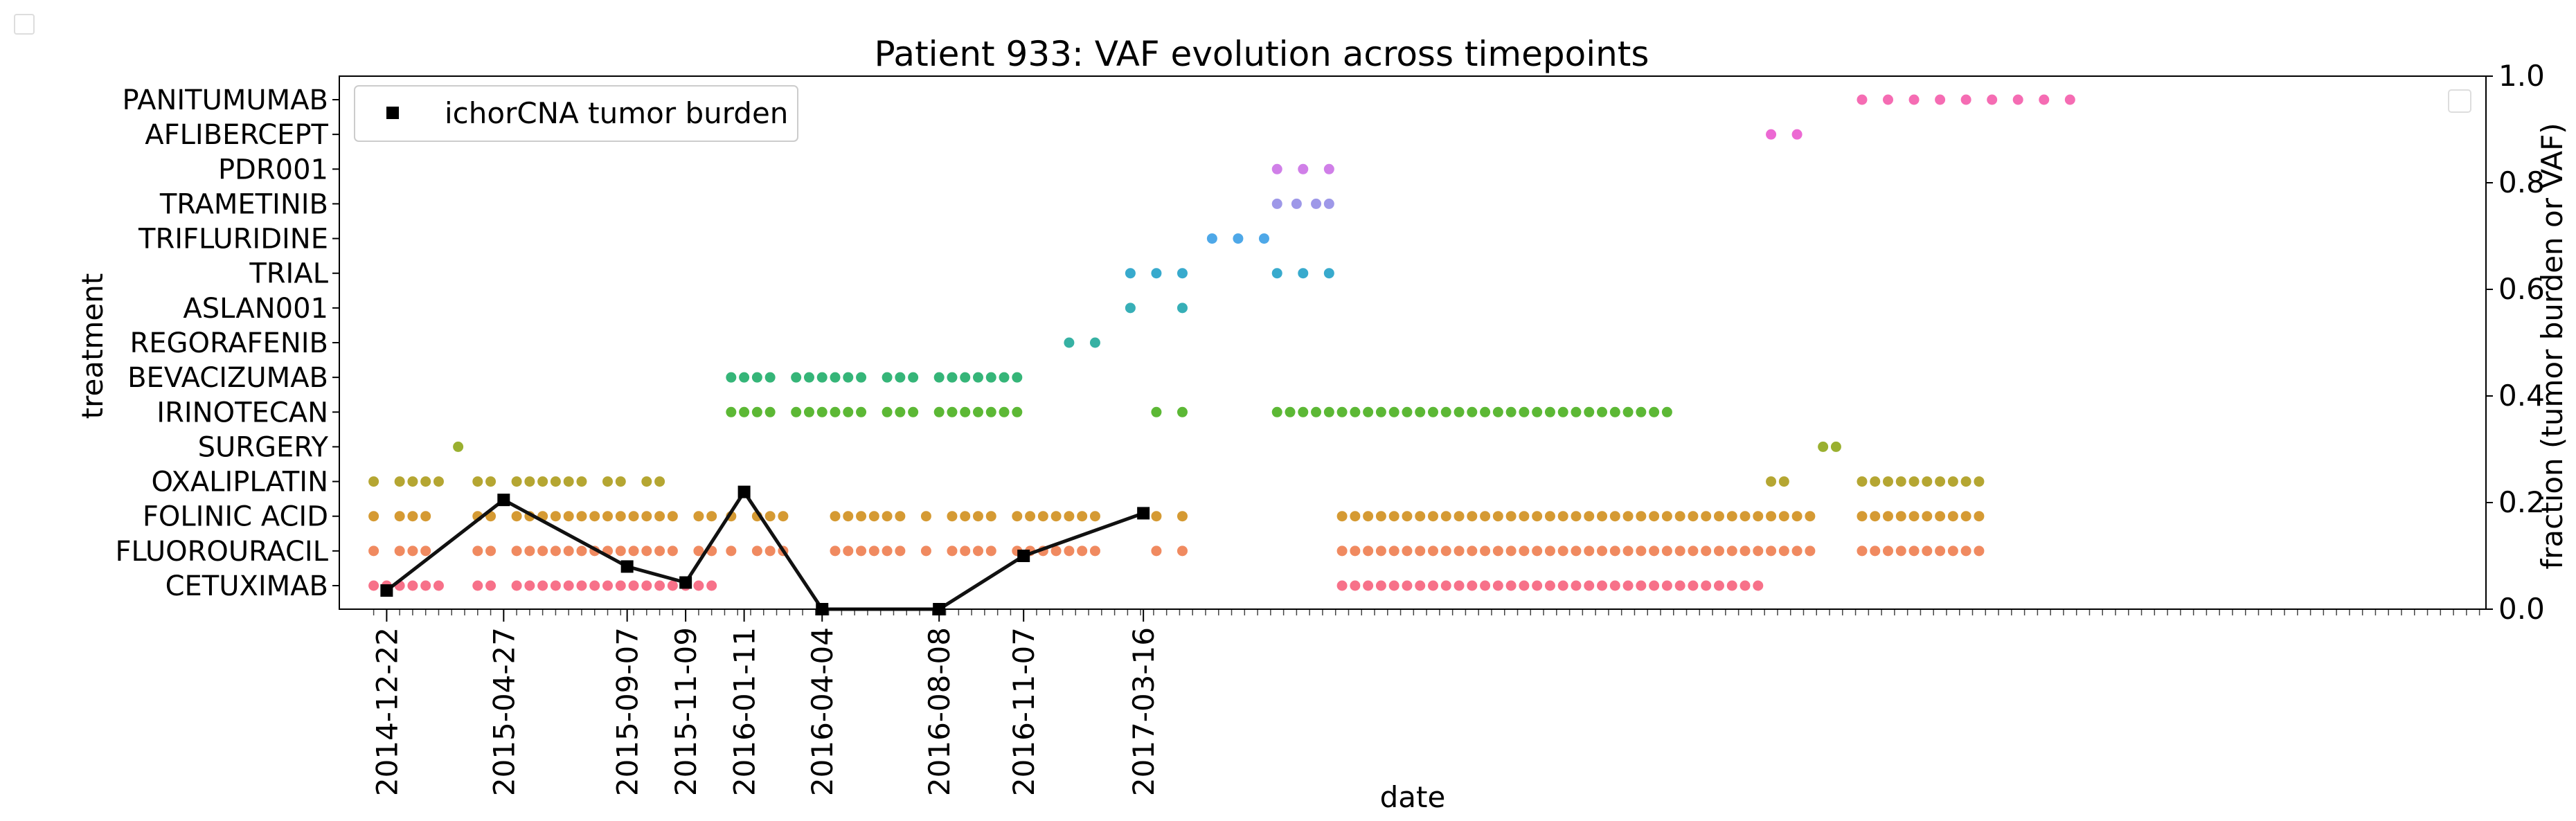  What do you see at coordinates (243, 204) in the screenshot?
I see `y-tick-label: TRAMETINIB` at bounding box center [243, 204].